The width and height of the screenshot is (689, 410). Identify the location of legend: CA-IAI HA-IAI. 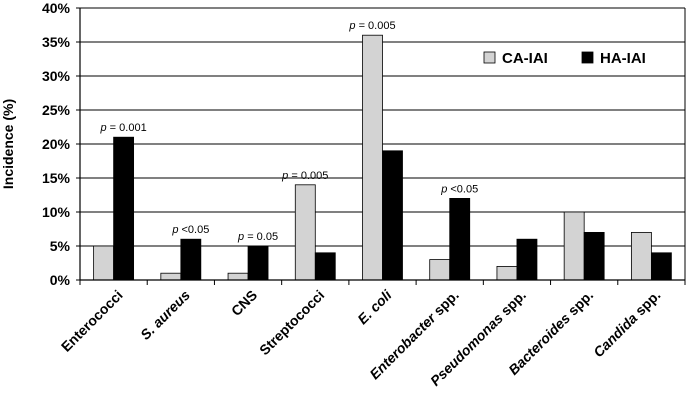
(564, 58).